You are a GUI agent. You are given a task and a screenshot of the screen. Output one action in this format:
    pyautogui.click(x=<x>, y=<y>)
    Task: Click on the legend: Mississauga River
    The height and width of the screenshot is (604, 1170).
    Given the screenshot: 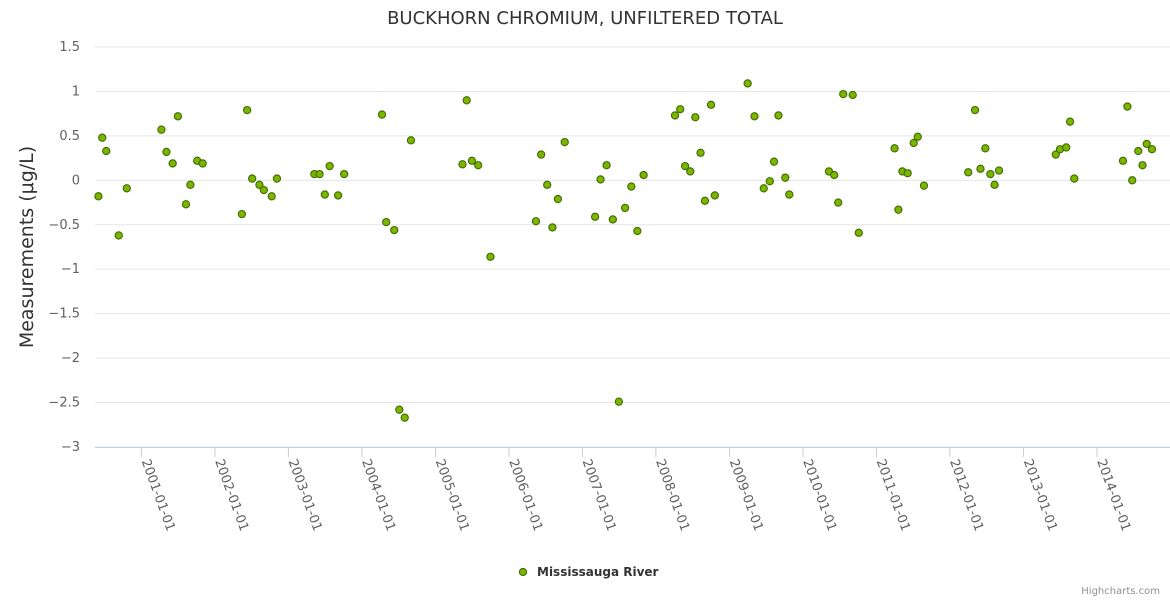 What is the action you would take?
    pyautogui.click(x=588, y=572)
    